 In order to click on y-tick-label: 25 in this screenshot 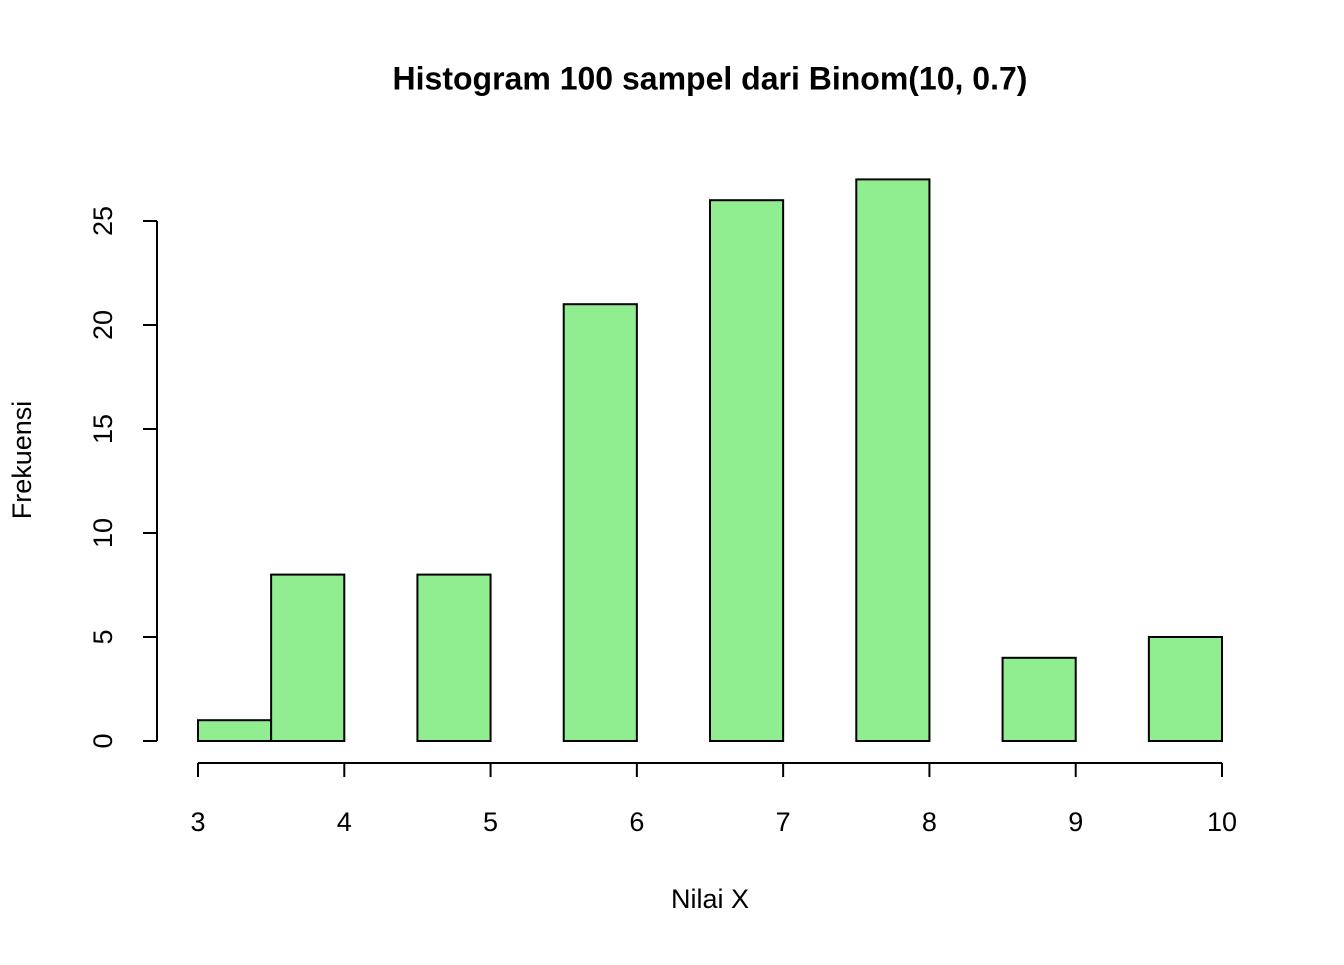, I will do `click(103, 221)`.